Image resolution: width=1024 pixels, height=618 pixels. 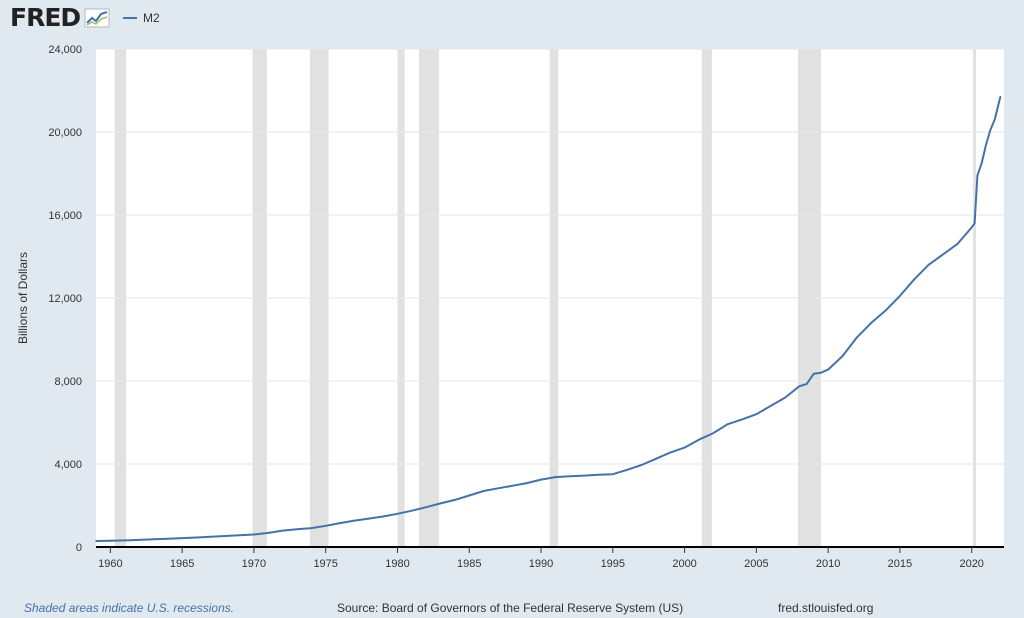 I want to click on y-tick-label-6: 24,000, so click(x=65, y=50).